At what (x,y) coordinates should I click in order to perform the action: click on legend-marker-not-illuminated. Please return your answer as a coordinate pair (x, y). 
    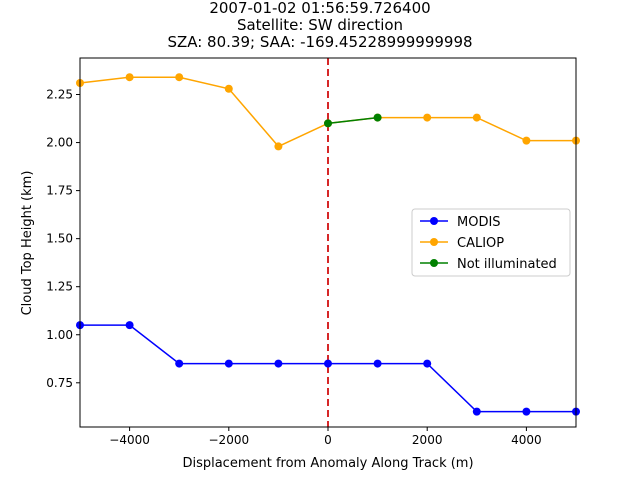
    Looking at the image, I should click on (434, 263).